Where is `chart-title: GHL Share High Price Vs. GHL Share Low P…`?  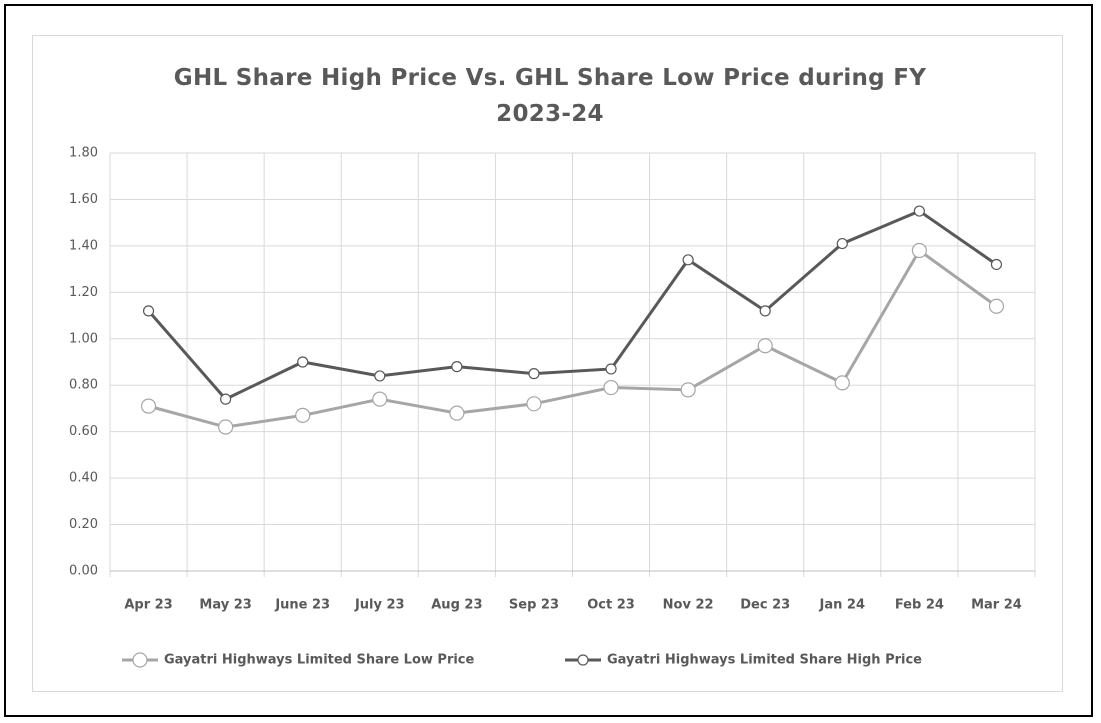
chart-title: GHL Share High Price Vs. GHL Share Low P… is located at coordinates (550, 96).